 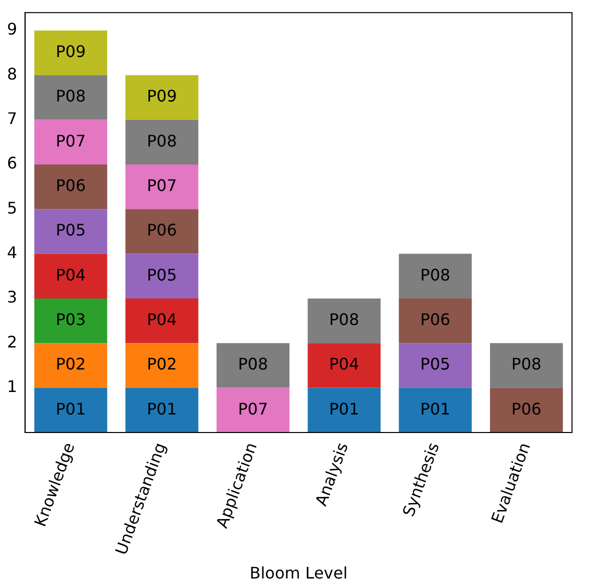 I want to click on y-tick-label: 9, so click(x=12, y=29).